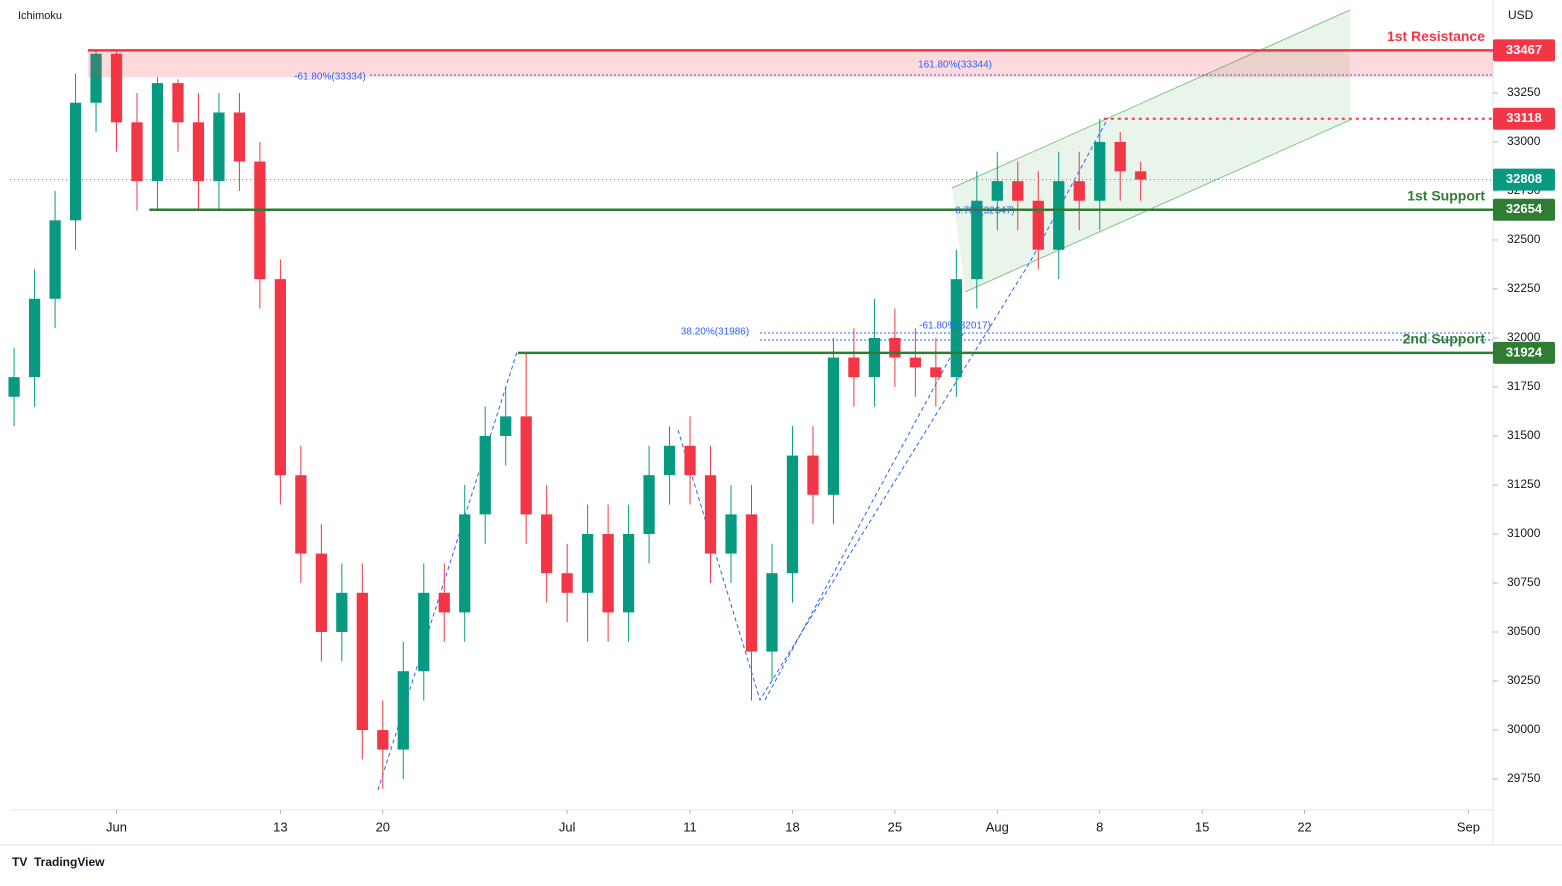  I want to click on y-tick-label: 32500, so click(1524, 239).